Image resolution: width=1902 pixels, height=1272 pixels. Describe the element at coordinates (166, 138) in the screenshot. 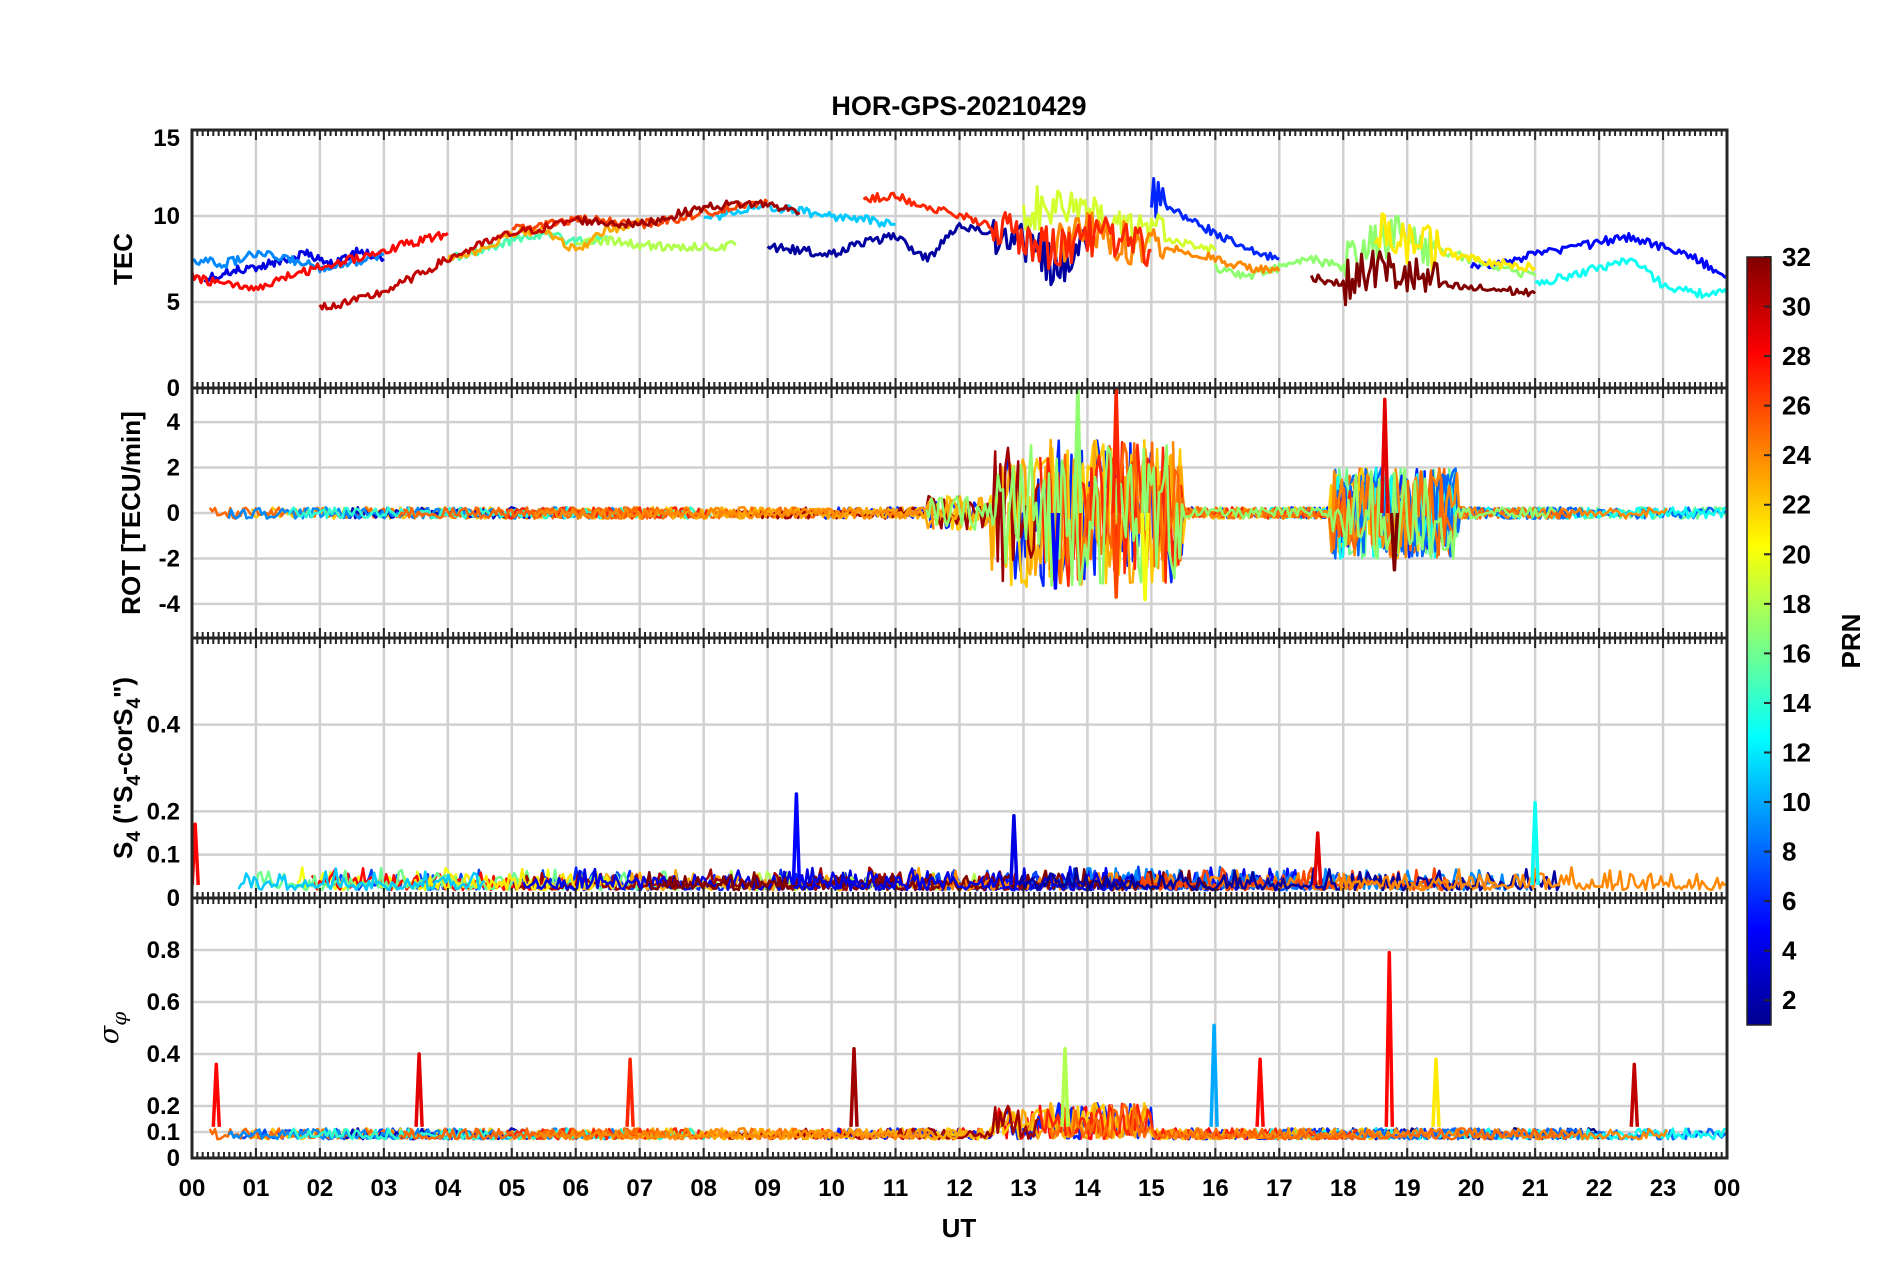

I see `tec-y-tick-label: 15` at that location.